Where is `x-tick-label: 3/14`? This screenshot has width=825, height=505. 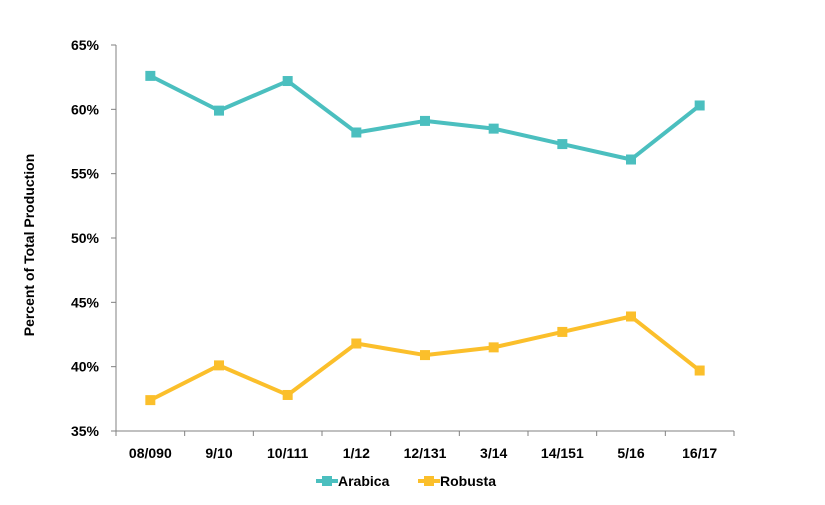 x-tick-label: 3/14 is located at coordinates (493, 453).